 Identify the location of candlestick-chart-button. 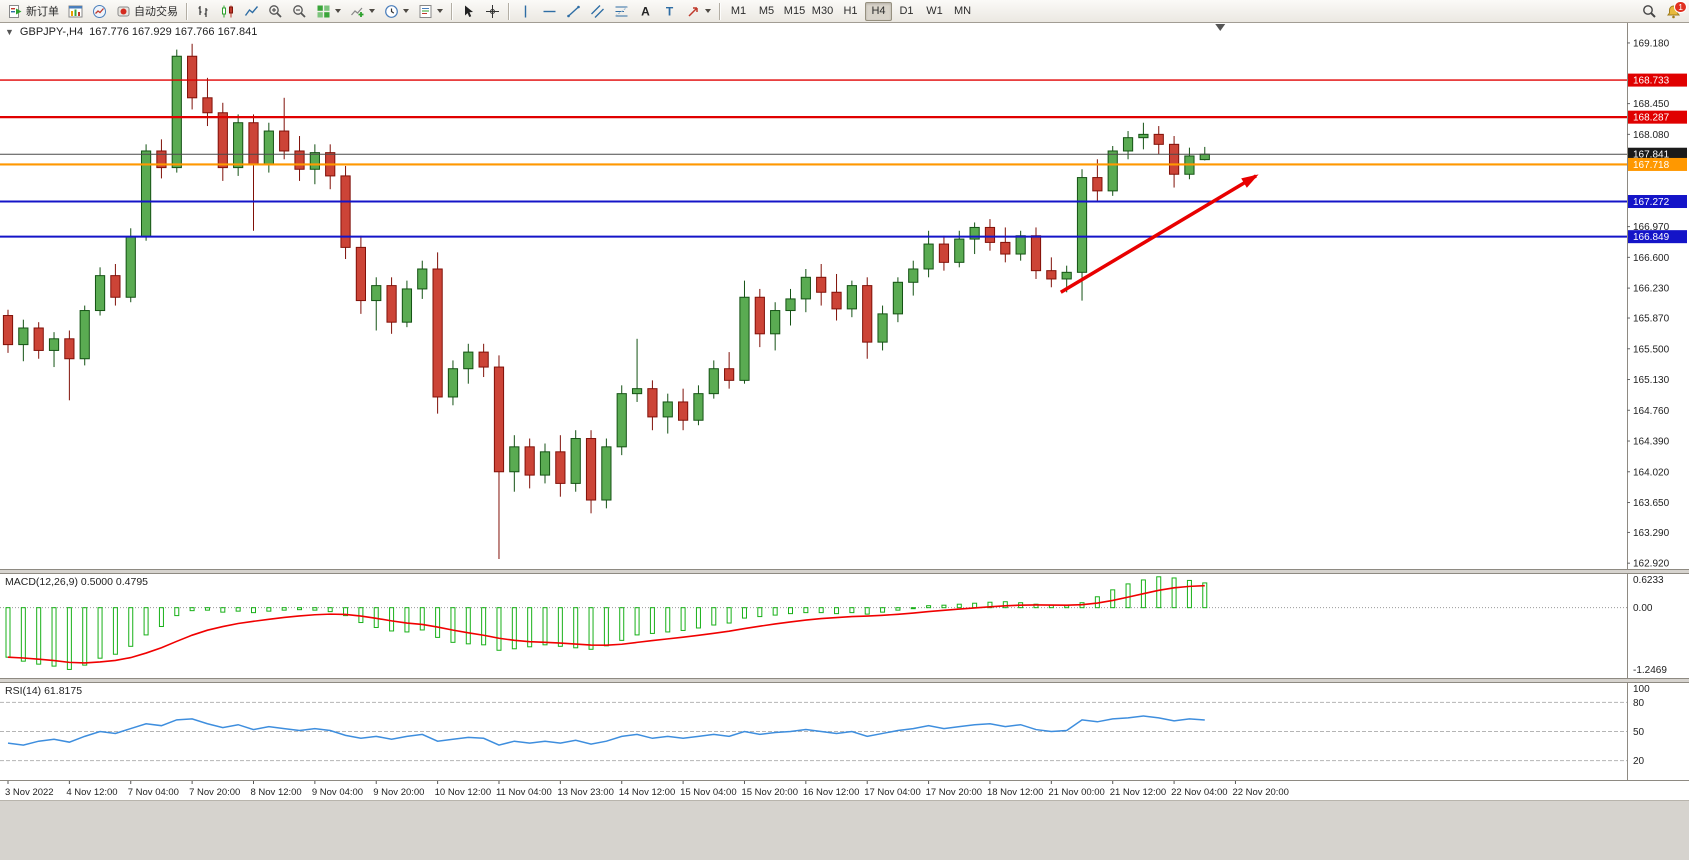
(227, 11).